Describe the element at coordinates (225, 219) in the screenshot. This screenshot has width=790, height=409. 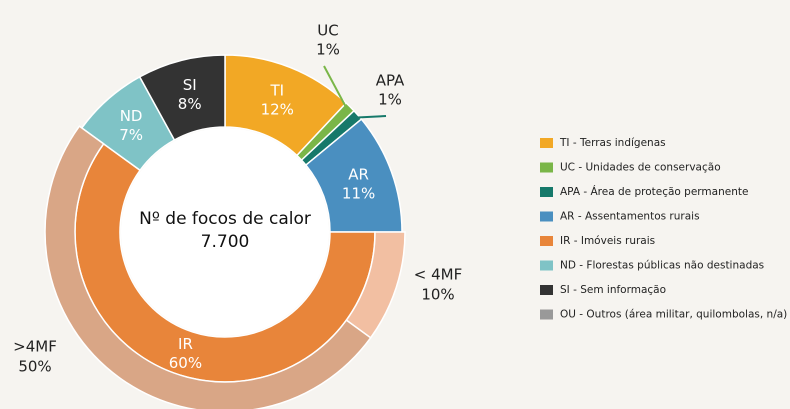
I see `center-label: Nº de focos de calor` at that location.